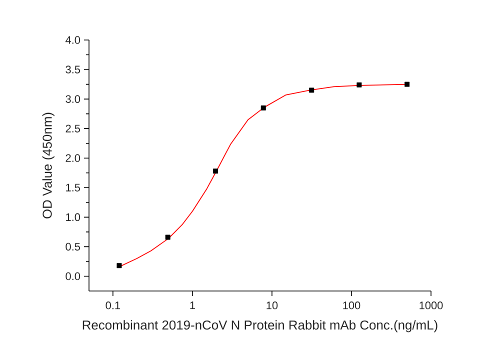 The height and width of the screenshot is (350, 501). I want to click on y-tick-label: 2.0, so click(73, 158).